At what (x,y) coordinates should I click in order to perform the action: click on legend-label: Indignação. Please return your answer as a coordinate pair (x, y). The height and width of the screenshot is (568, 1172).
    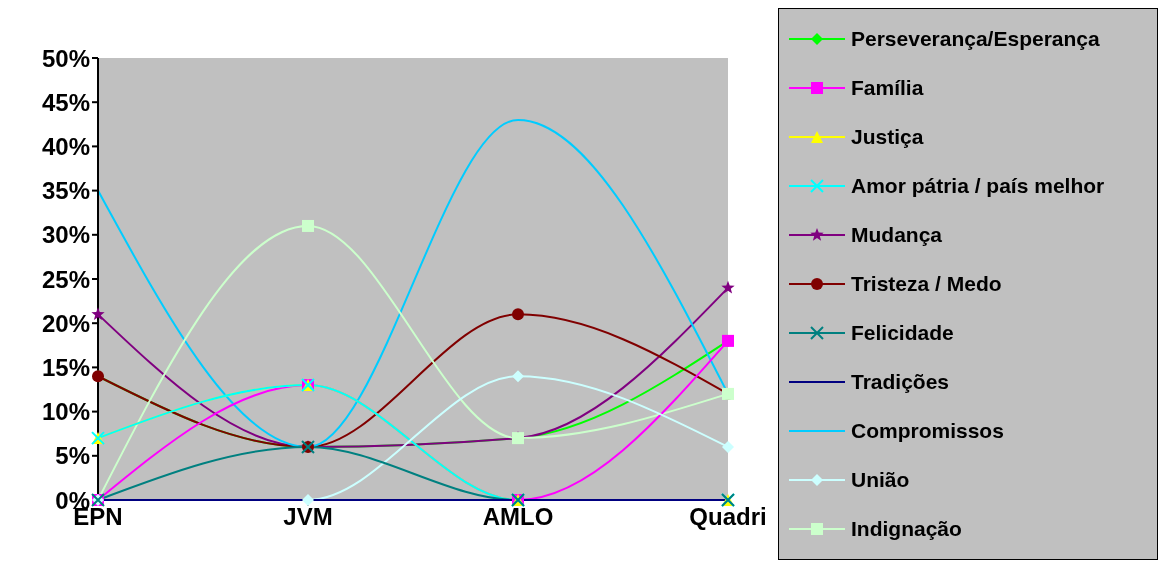
    Looking at the image, I should click on (906, 528).